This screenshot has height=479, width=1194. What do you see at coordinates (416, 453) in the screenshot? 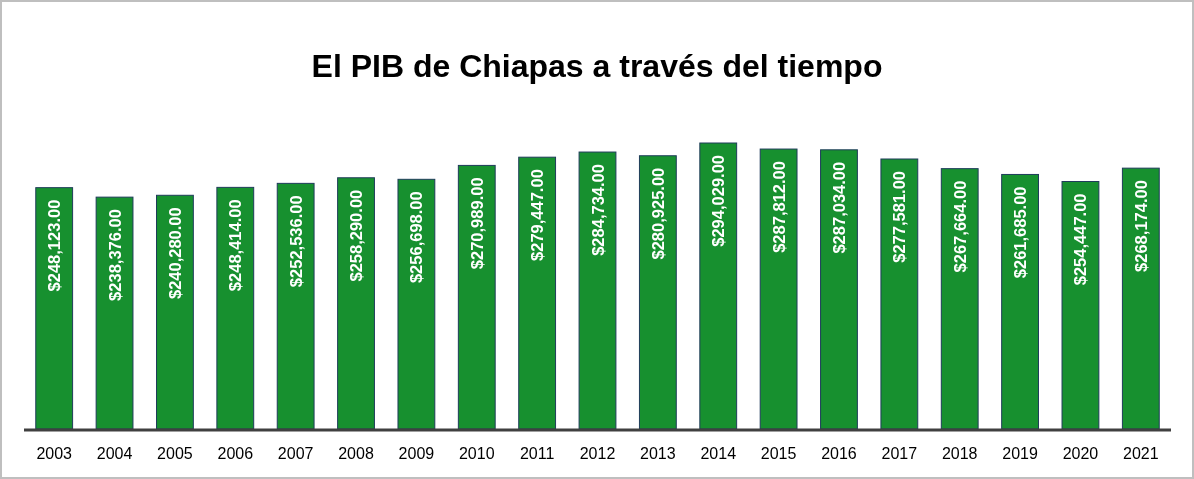
I see `x-tick-label: 2009` at bounding box center [416, 453].